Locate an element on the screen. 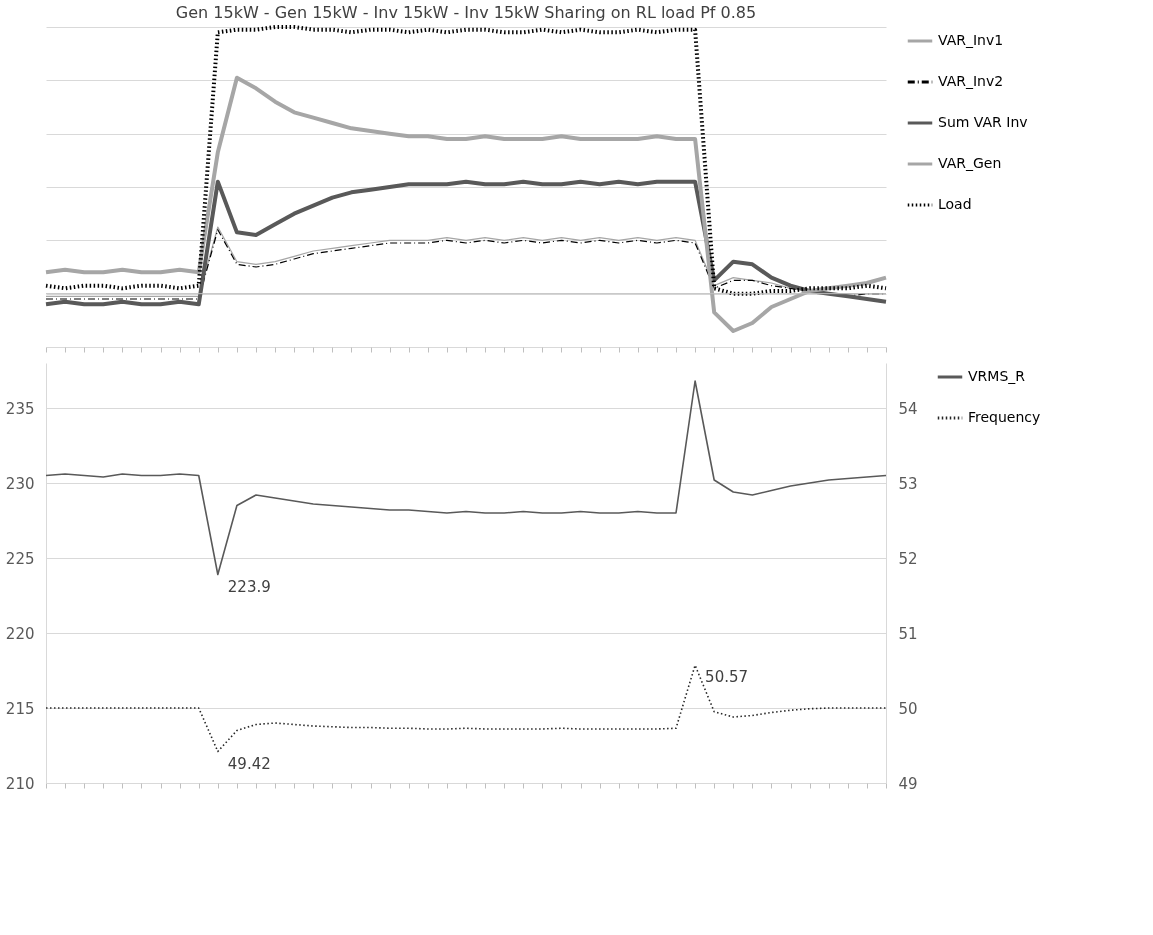  legend-label: VRMS_R is located at coordinates (997, 376).